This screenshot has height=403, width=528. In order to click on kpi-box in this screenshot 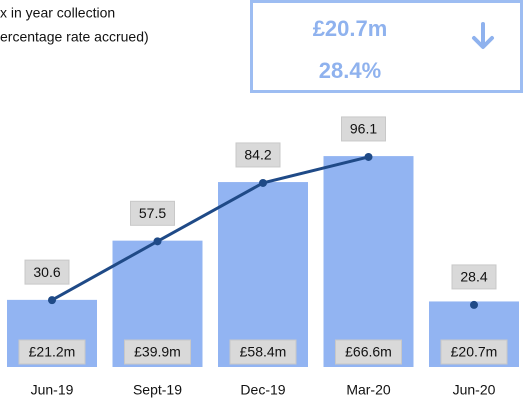, I will do `click(386, 46)`.